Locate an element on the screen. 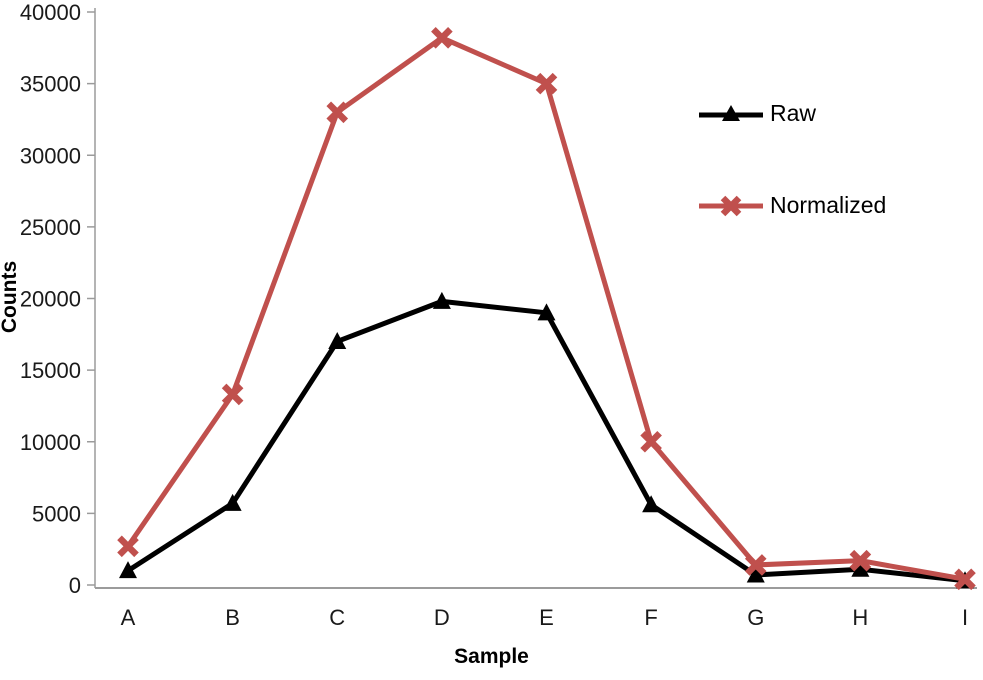 This screenshot has height=680, width=983. x-marker-icon is located at coordinates (731, 205).